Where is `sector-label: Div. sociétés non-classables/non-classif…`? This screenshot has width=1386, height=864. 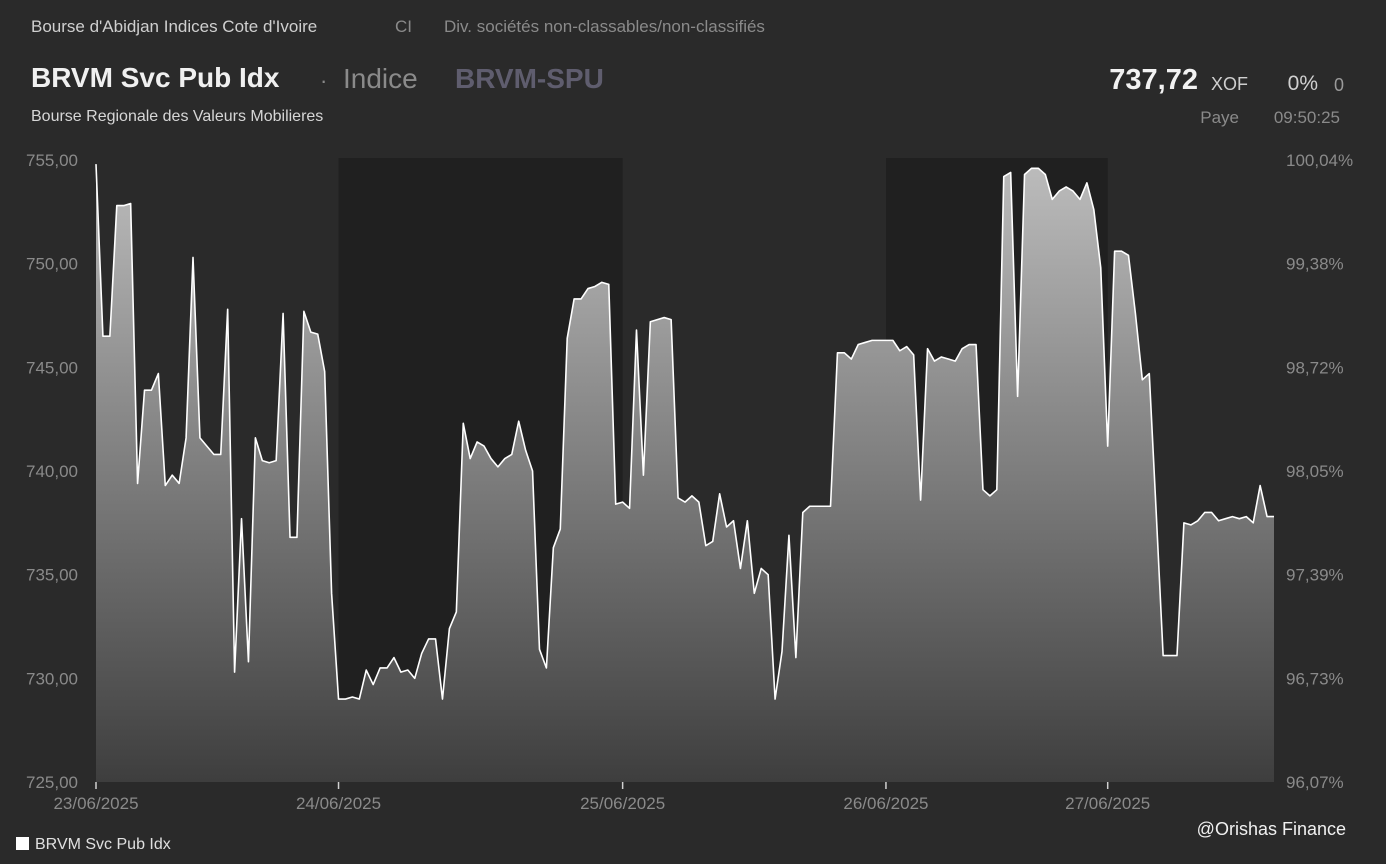 sector-label: Div. sociétés non-classables/non-classif… is located at coordinates (604, 26).